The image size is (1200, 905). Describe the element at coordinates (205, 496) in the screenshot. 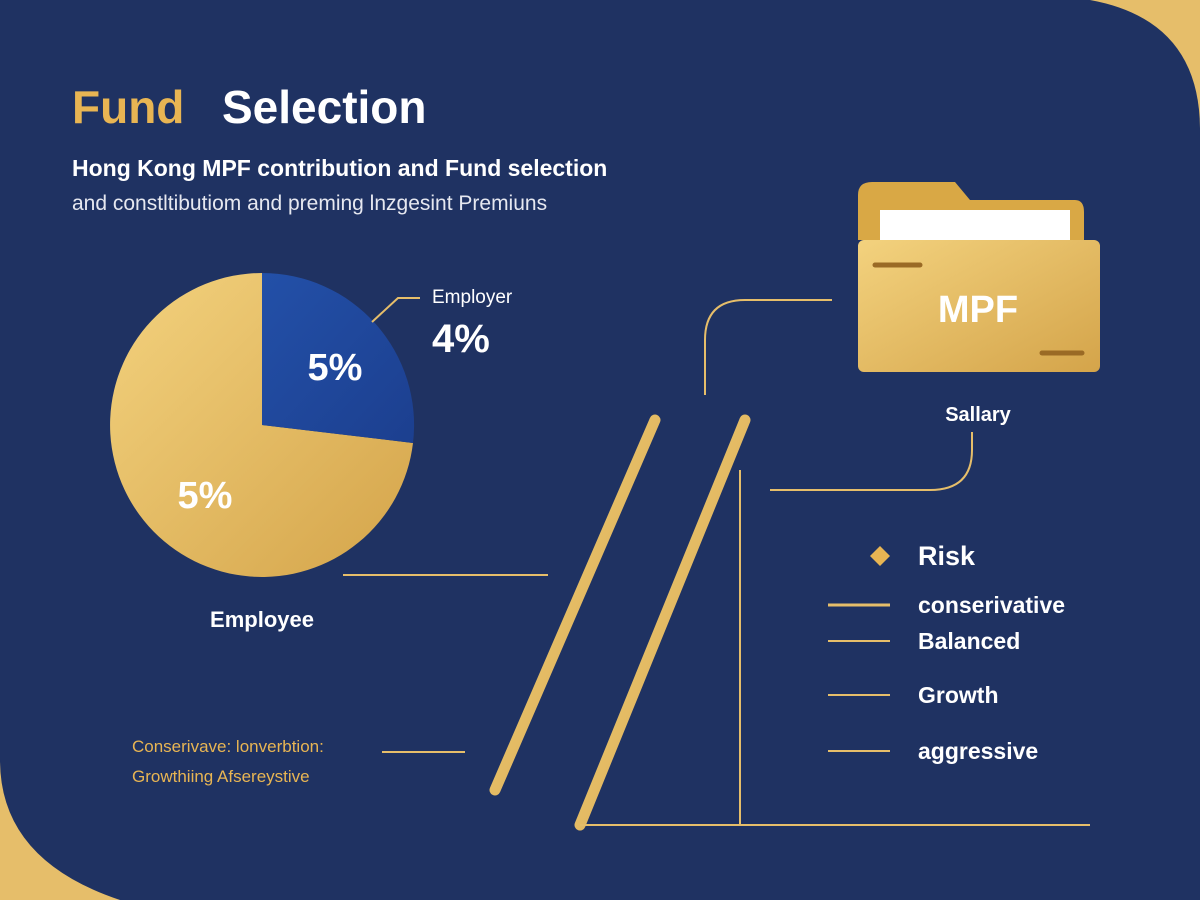

I see `pie-gold-label: 5%` at that location.